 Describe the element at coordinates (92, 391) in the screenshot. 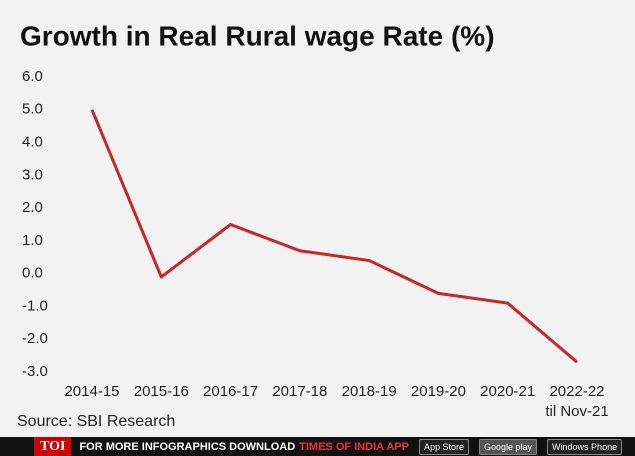

I see `x-tick-label: 2014-15` at that location.